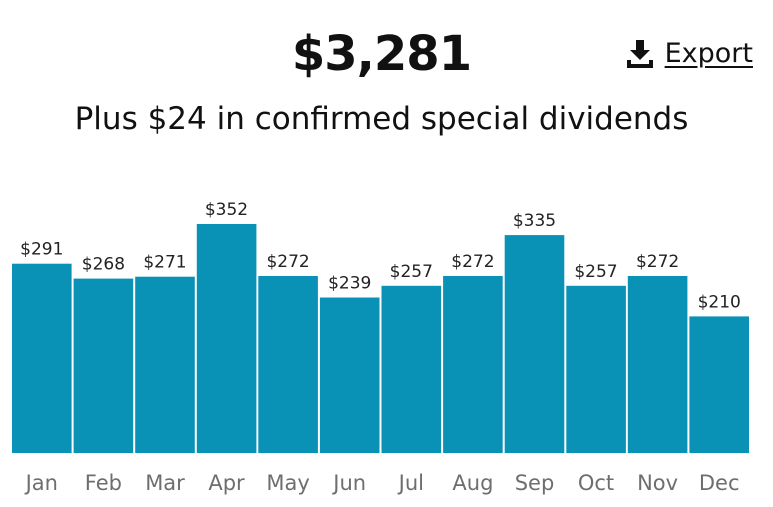 This screenshot has width=773, height=507. Describe the element at coordinates (473, 364) in the screenshot. I see `bar-aug` at that location.